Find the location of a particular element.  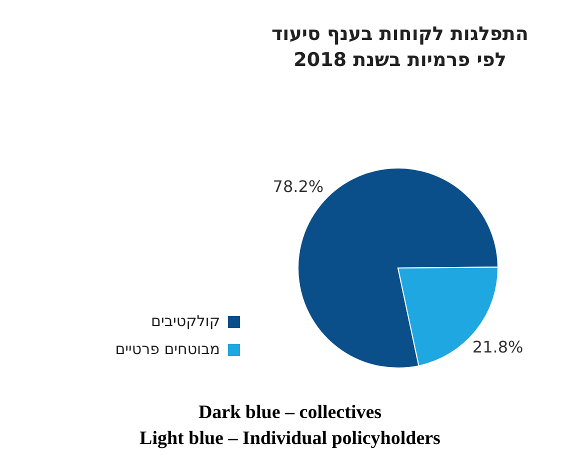

text: Light blue – Individual policyholders is located at coordinates (290, 438).